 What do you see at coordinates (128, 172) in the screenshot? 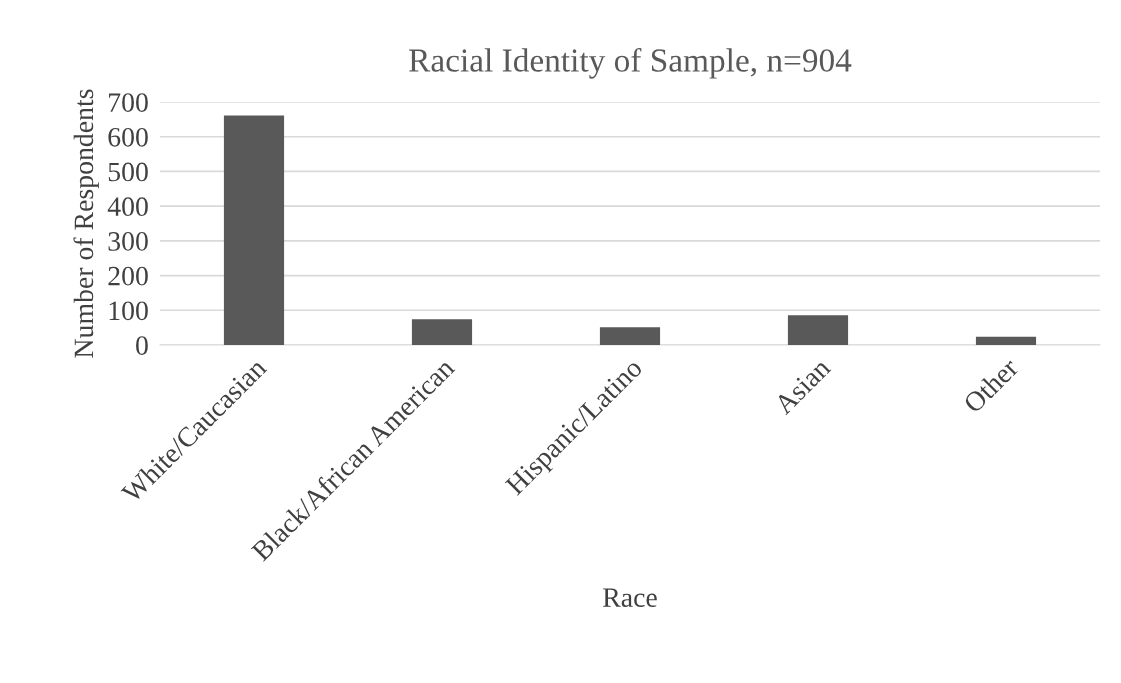
I see `y-tick-label: 500` at bounding box center [128, 172].